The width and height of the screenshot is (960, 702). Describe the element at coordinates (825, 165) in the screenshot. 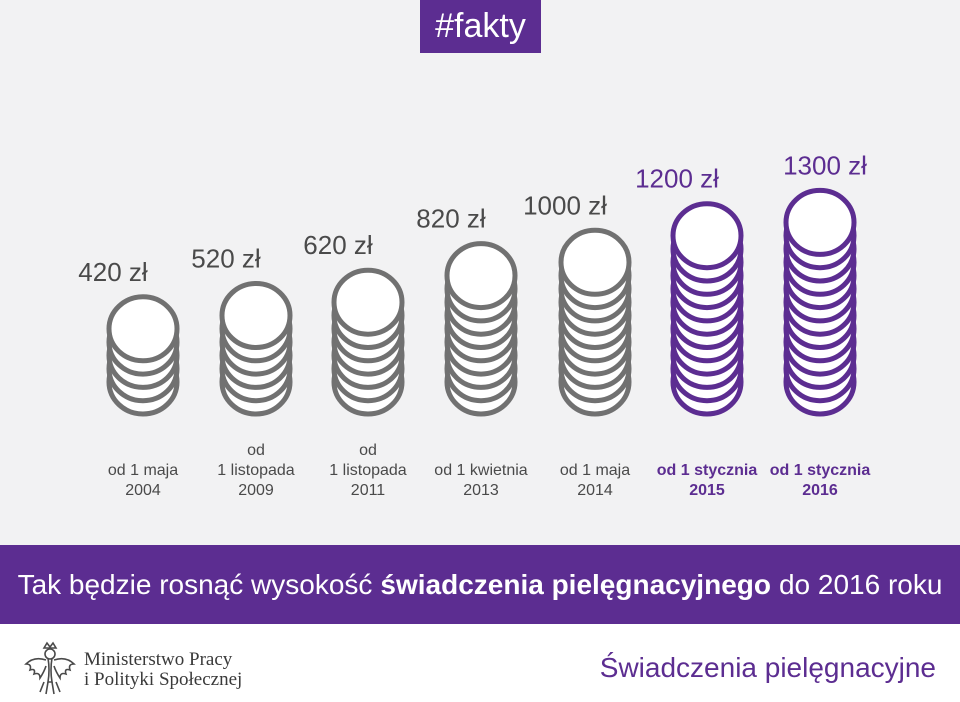

I see `value-label: 1300 zł` at that location.